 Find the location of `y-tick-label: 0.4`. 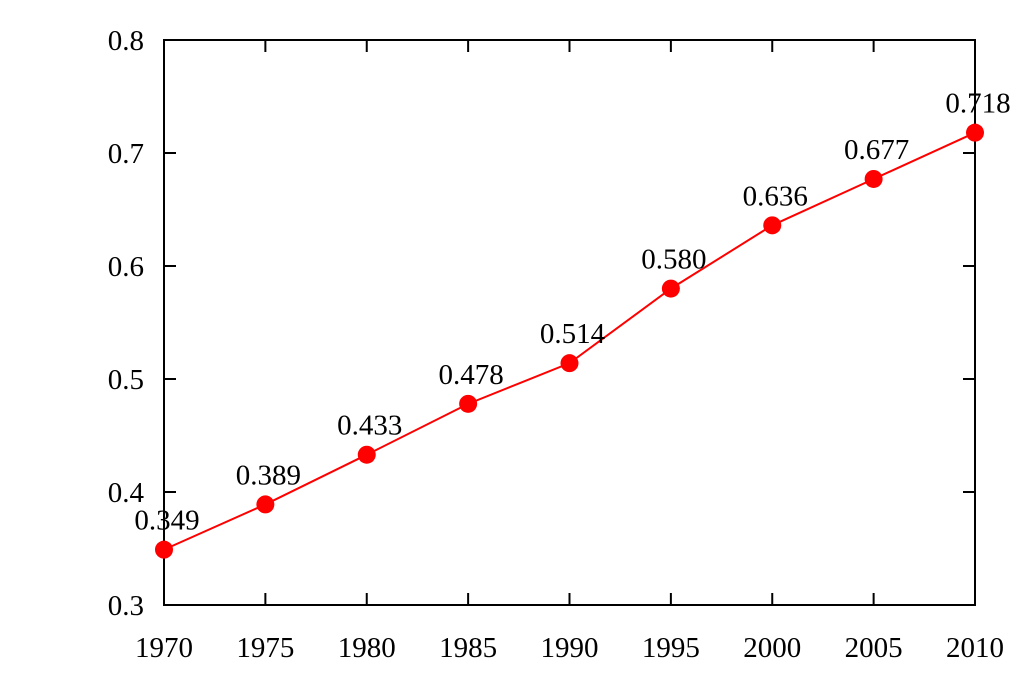

y-tick-label: 0.4 is located at coordinates (126, 493).